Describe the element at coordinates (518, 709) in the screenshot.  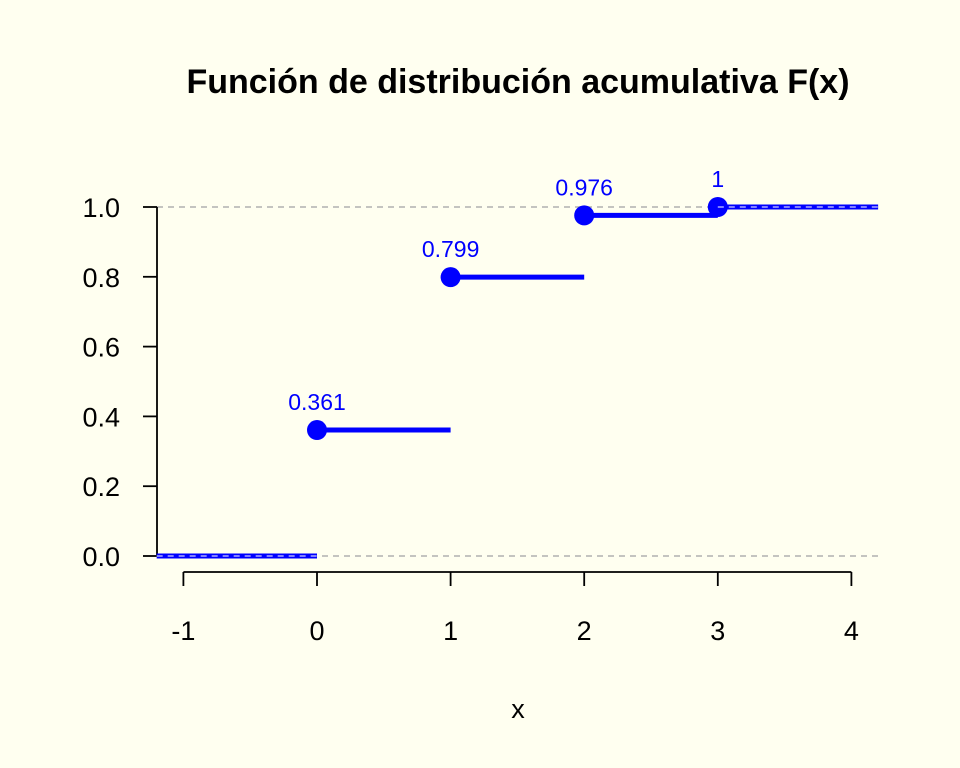
I see `x-axis-title: x` at that location.